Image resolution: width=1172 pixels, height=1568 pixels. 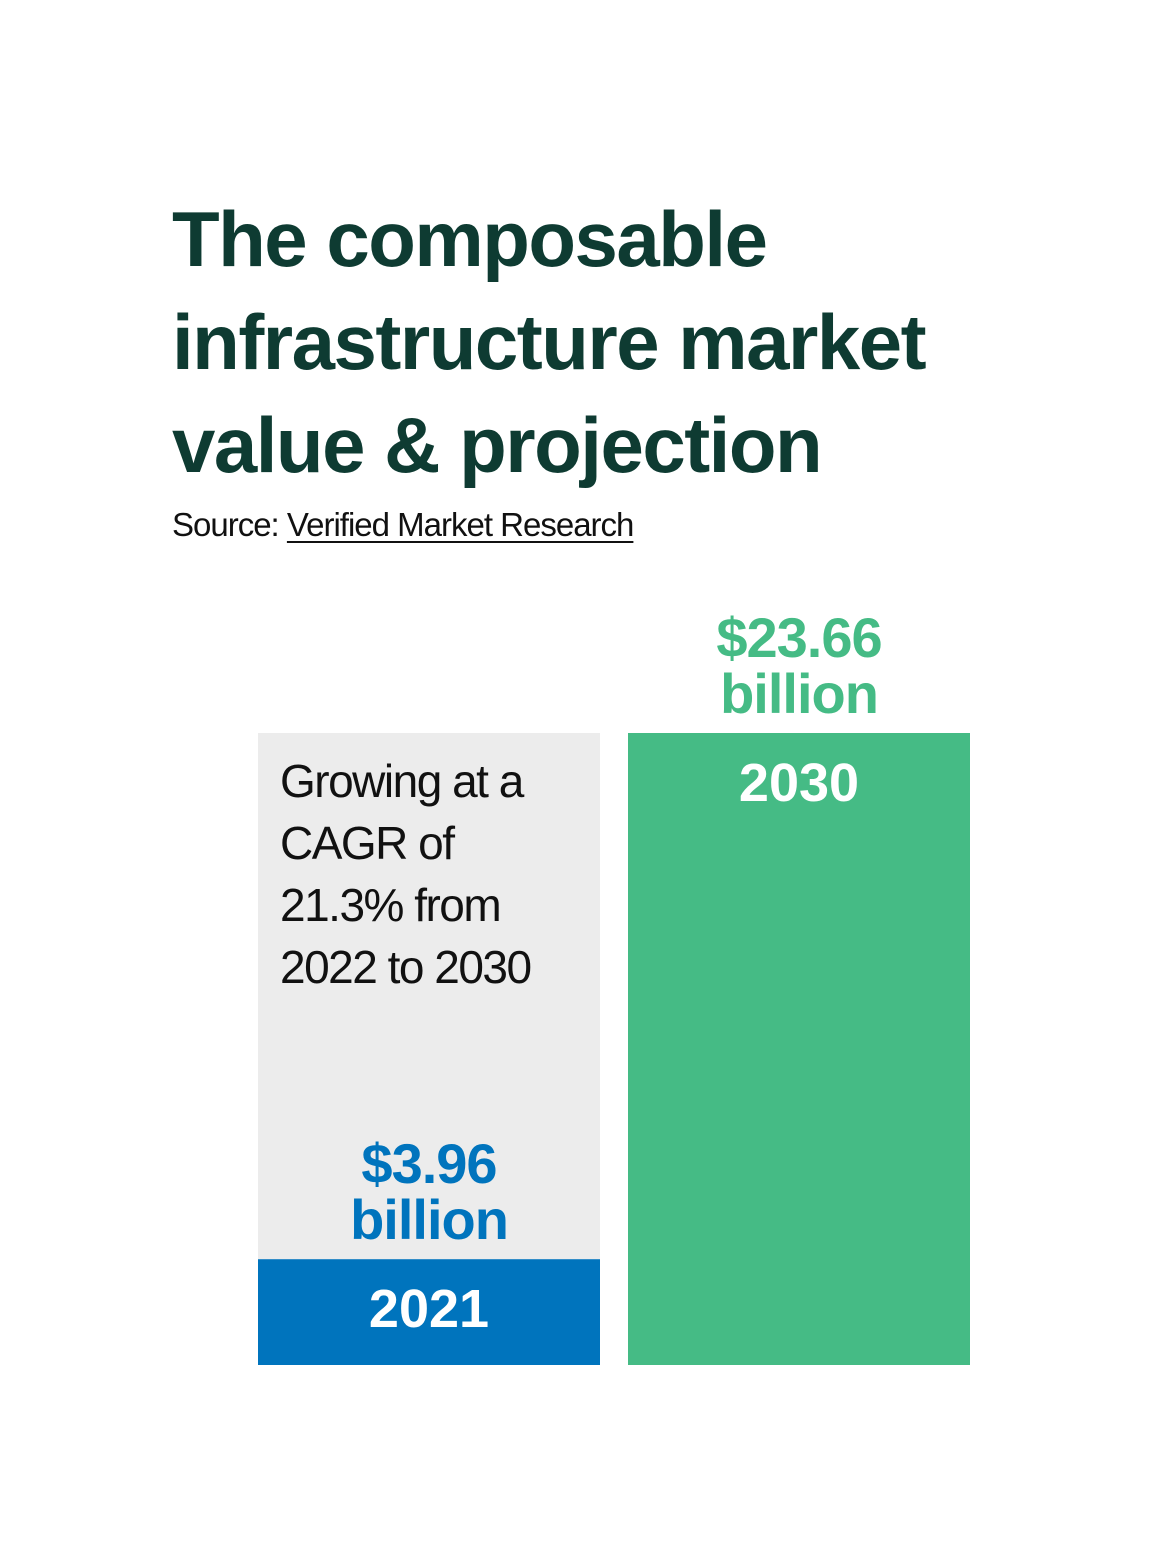 I want to click on value-label-2021-line-2: billion, so click(x=429, y=1219).